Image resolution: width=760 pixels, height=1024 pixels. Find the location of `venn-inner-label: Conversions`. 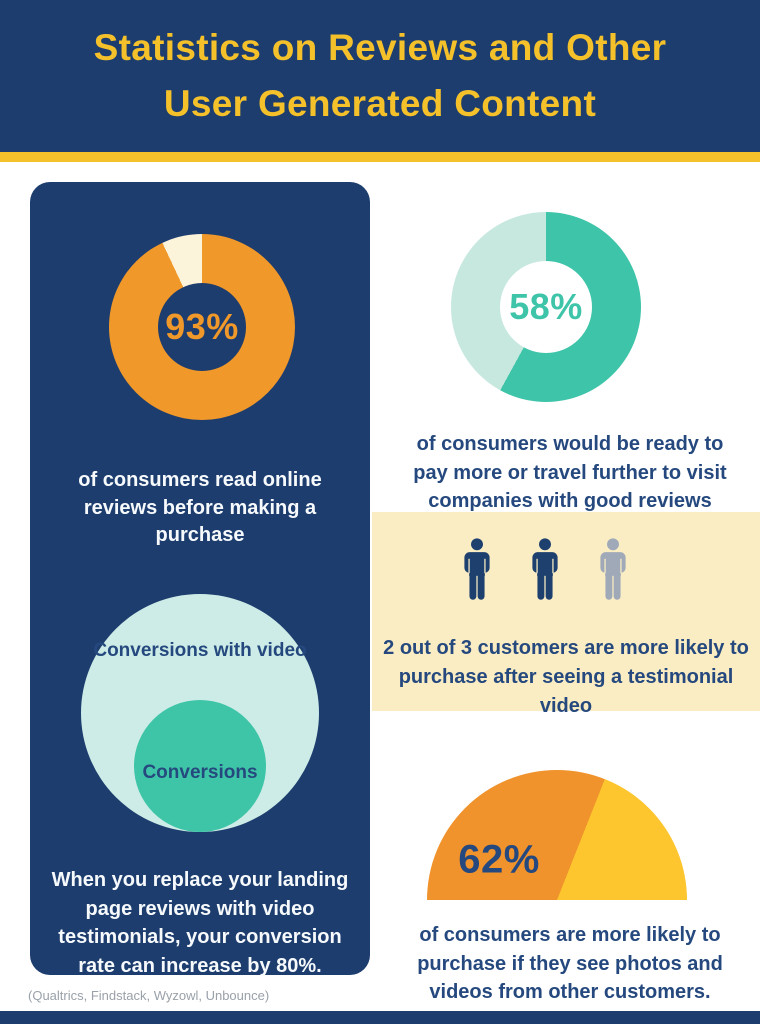

venn-inner-label: Conversions is located at coordinates (200, 772).